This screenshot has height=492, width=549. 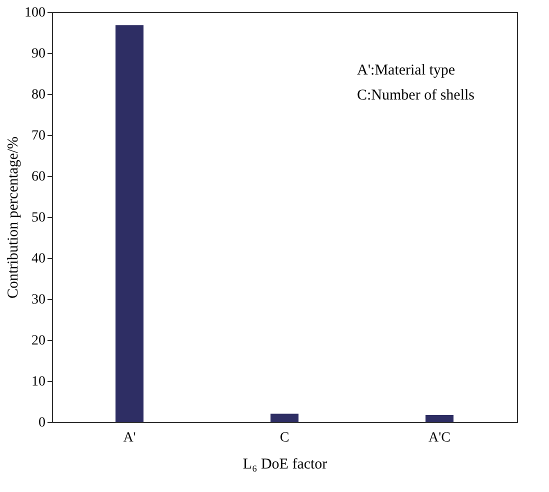 I want to click on annotation: A':Material type, so click(x=406, y=70).